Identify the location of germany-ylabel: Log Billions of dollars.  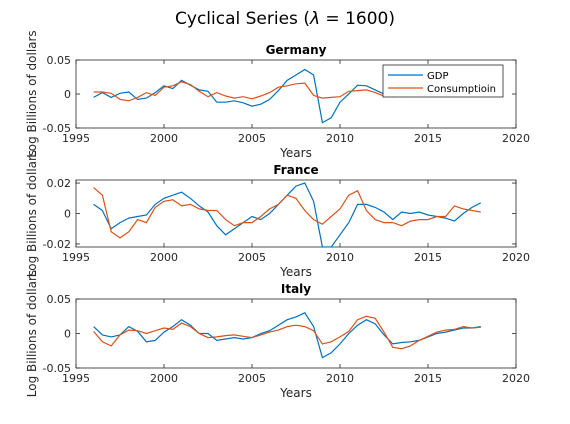
(32, 93).